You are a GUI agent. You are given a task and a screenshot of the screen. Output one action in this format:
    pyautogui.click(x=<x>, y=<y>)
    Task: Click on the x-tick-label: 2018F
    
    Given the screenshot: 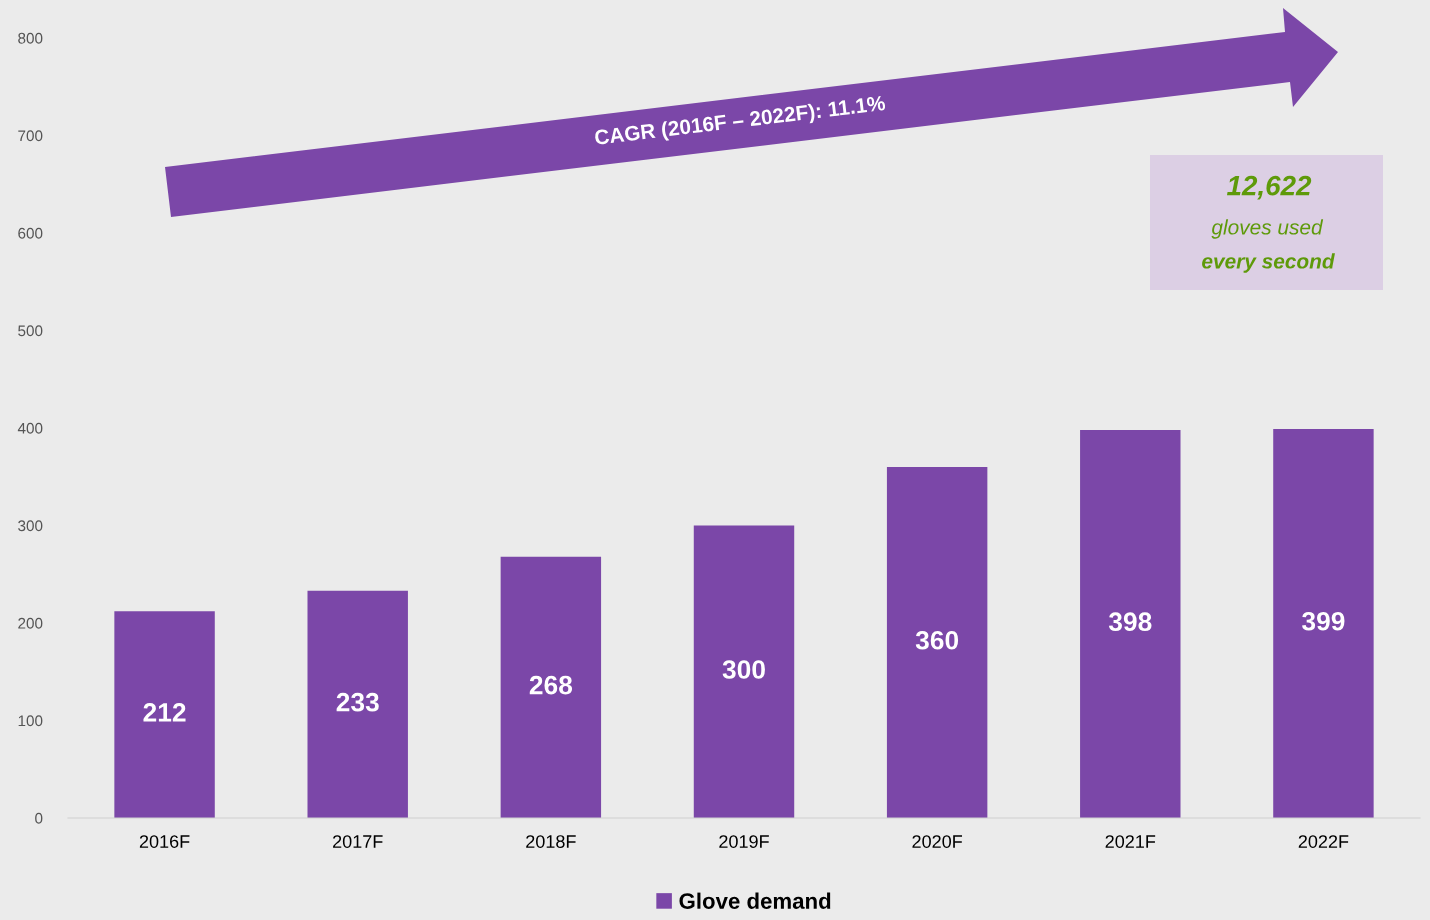 What is the action you would take?
    pyautogui.click(x=551, y=841)
    